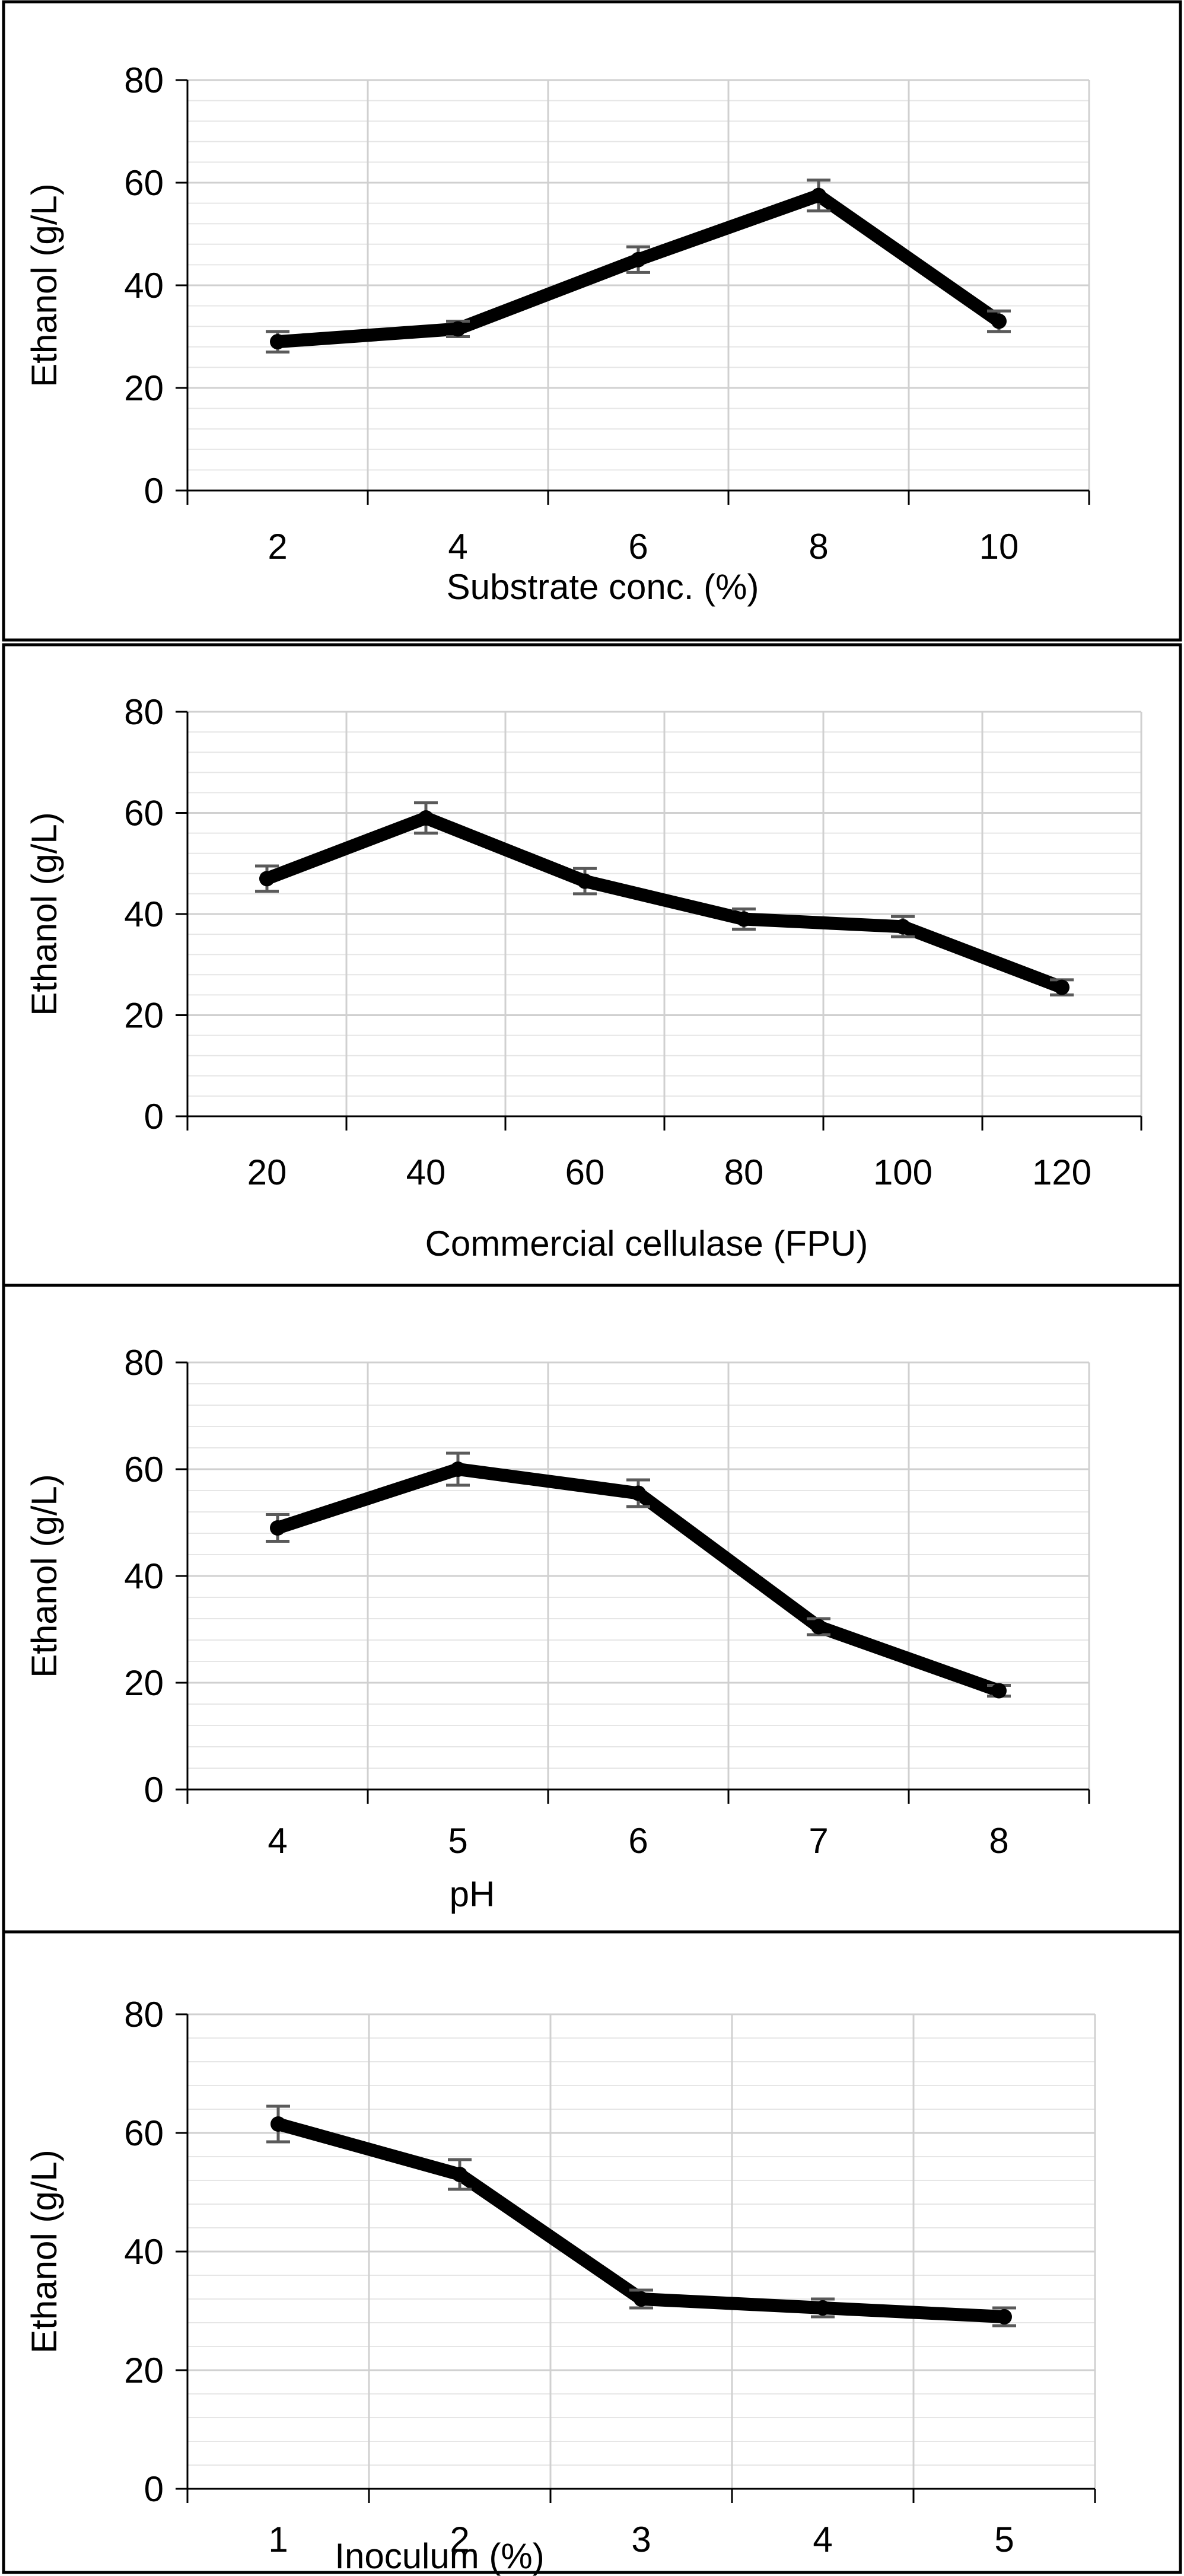 This screenshot has height=2576, width=1184. What do you see at coordinates (267, 1172) in the screenshot?
I see `x-tick-label: 20` at bounding box center [267, 1172].